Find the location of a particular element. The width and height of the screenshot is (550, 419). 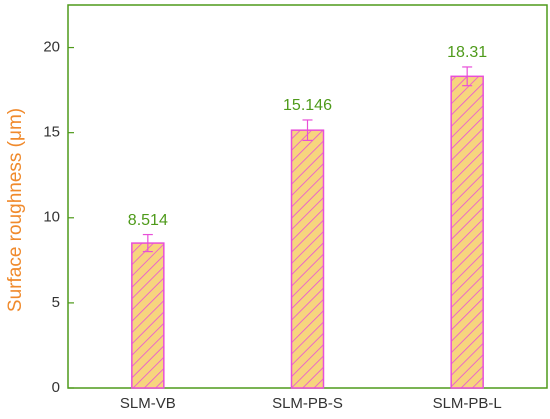

value-label: 15.146 is located at coordinates (307, 105).